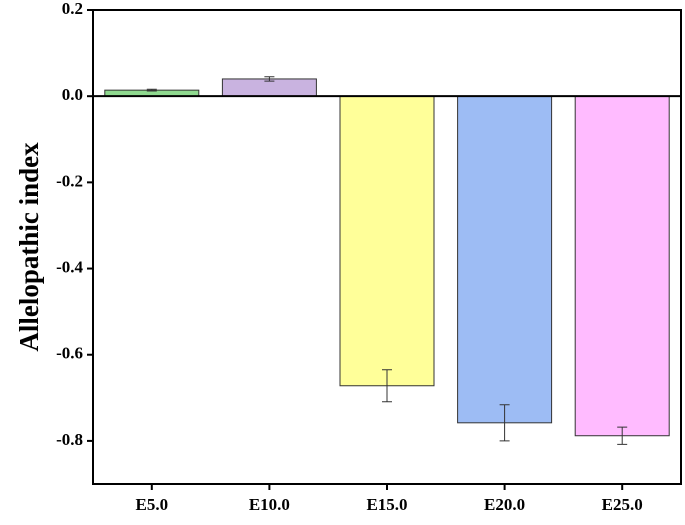  Describe the element at coordinates (69, 439) in the screenshot. I see `y-tick-label: -0.8` at that location.